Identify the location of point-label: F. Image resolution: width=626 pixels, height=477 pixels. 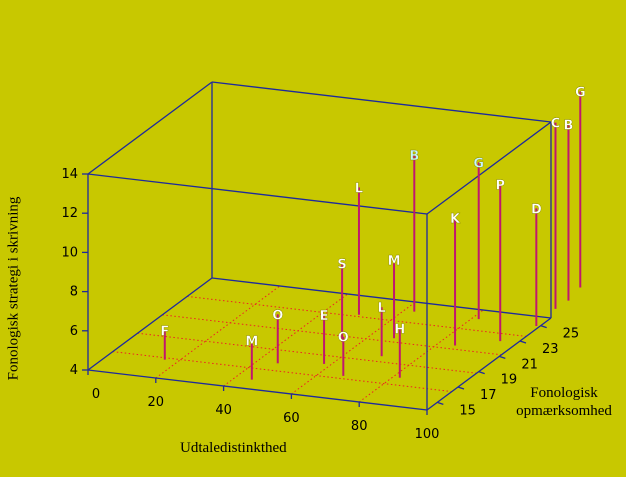
(164, 331).